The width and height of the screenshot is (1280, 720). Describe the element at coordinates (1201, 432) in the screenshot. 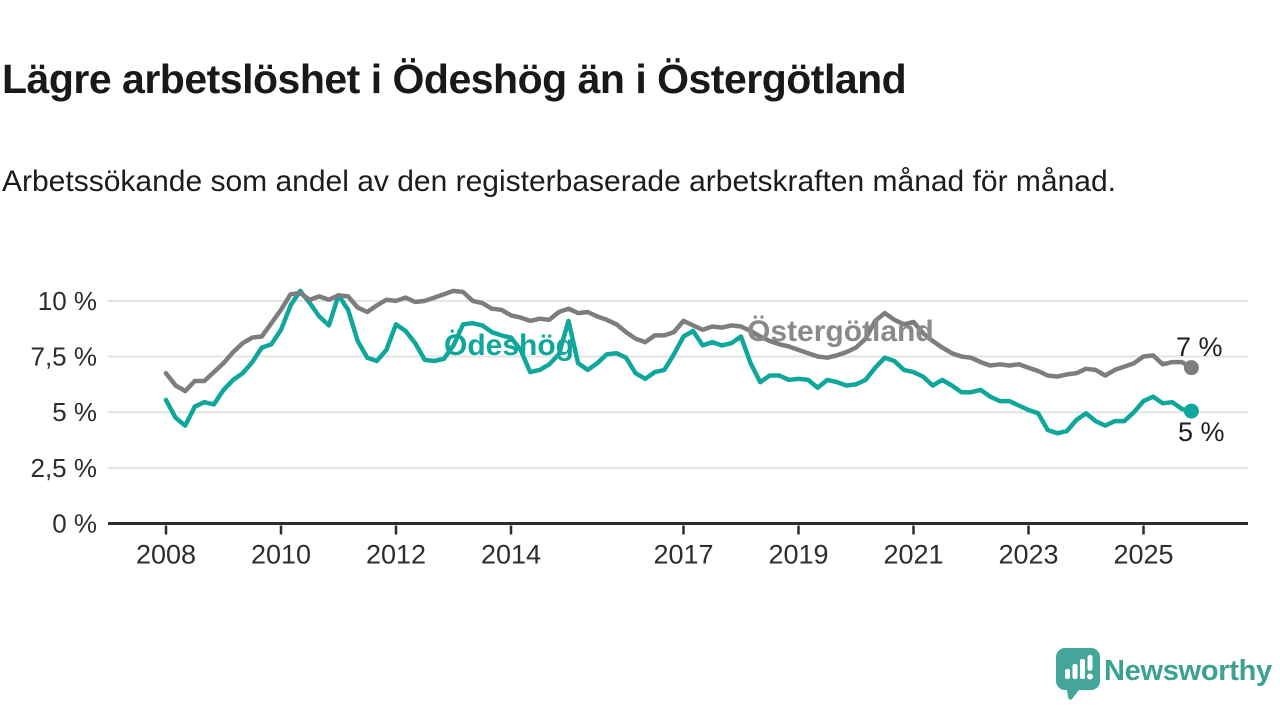

I see `end-value-label-odeshog: 5 %` at that location.